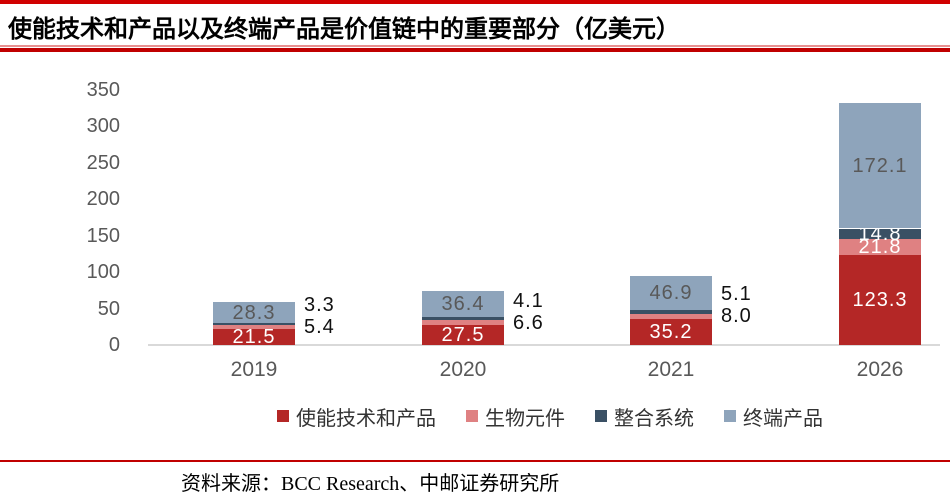 The image size is (950, 499). Describe the element at coordinates (254, 369) in the screenshot. I see `x-axis-category-label: 2019` at that location.